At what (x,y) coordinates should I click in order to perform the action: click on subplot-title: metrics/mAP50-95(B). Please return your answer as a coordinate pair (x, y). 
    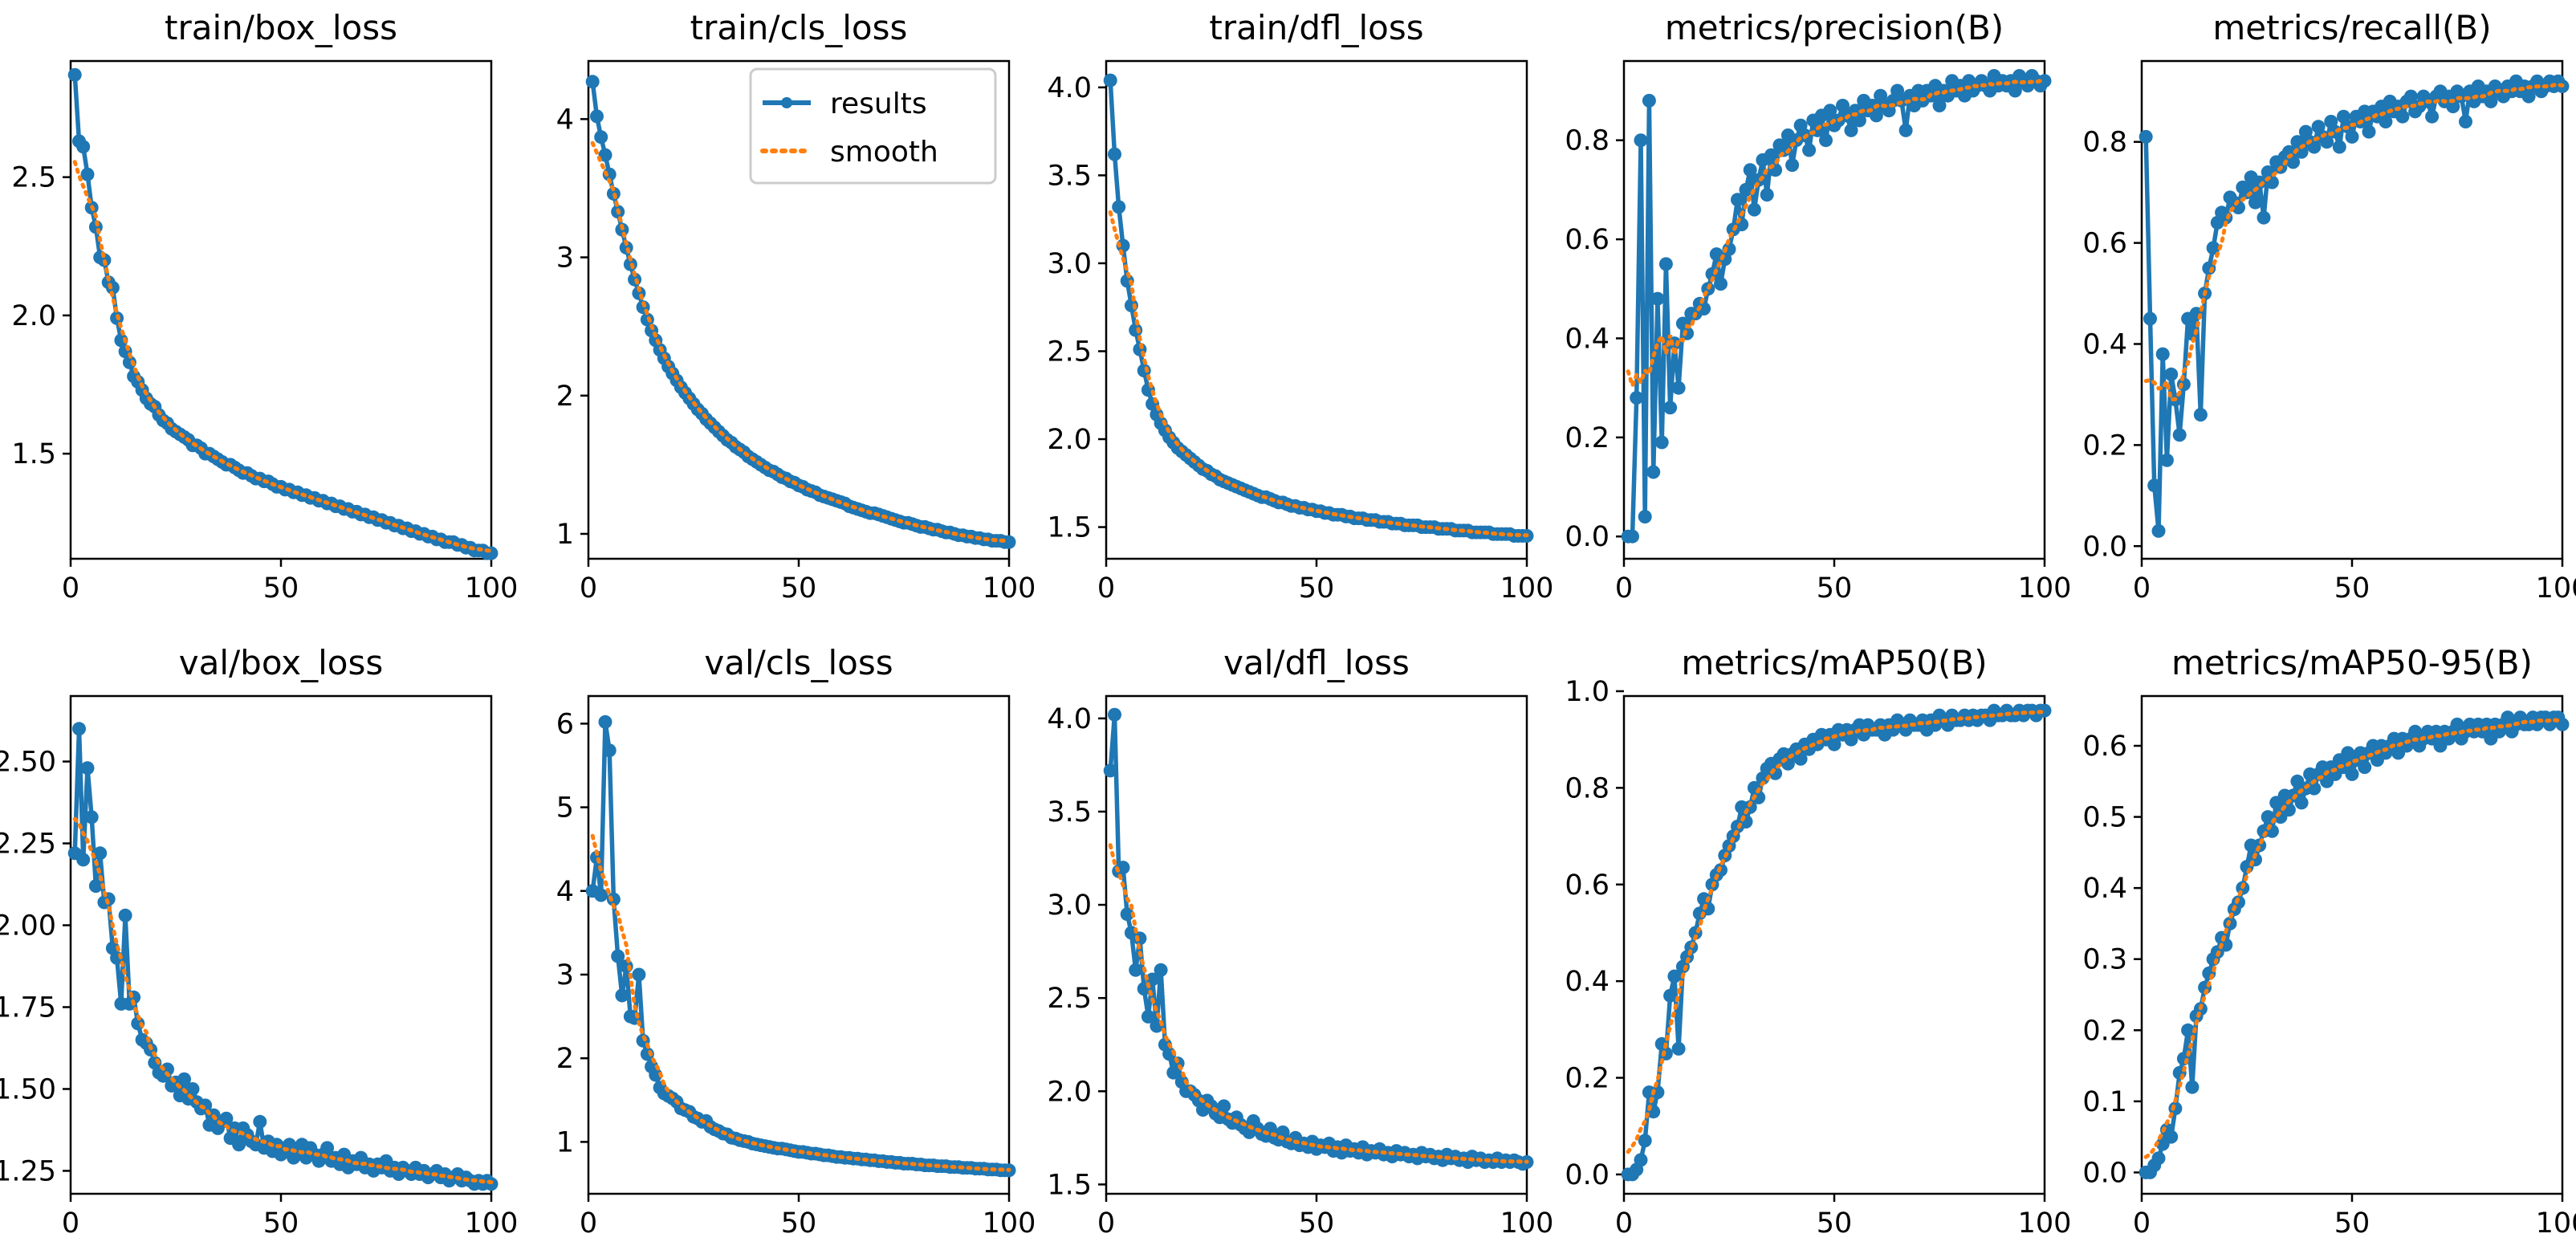
    Looking at the image, I should click on (2352, 662).